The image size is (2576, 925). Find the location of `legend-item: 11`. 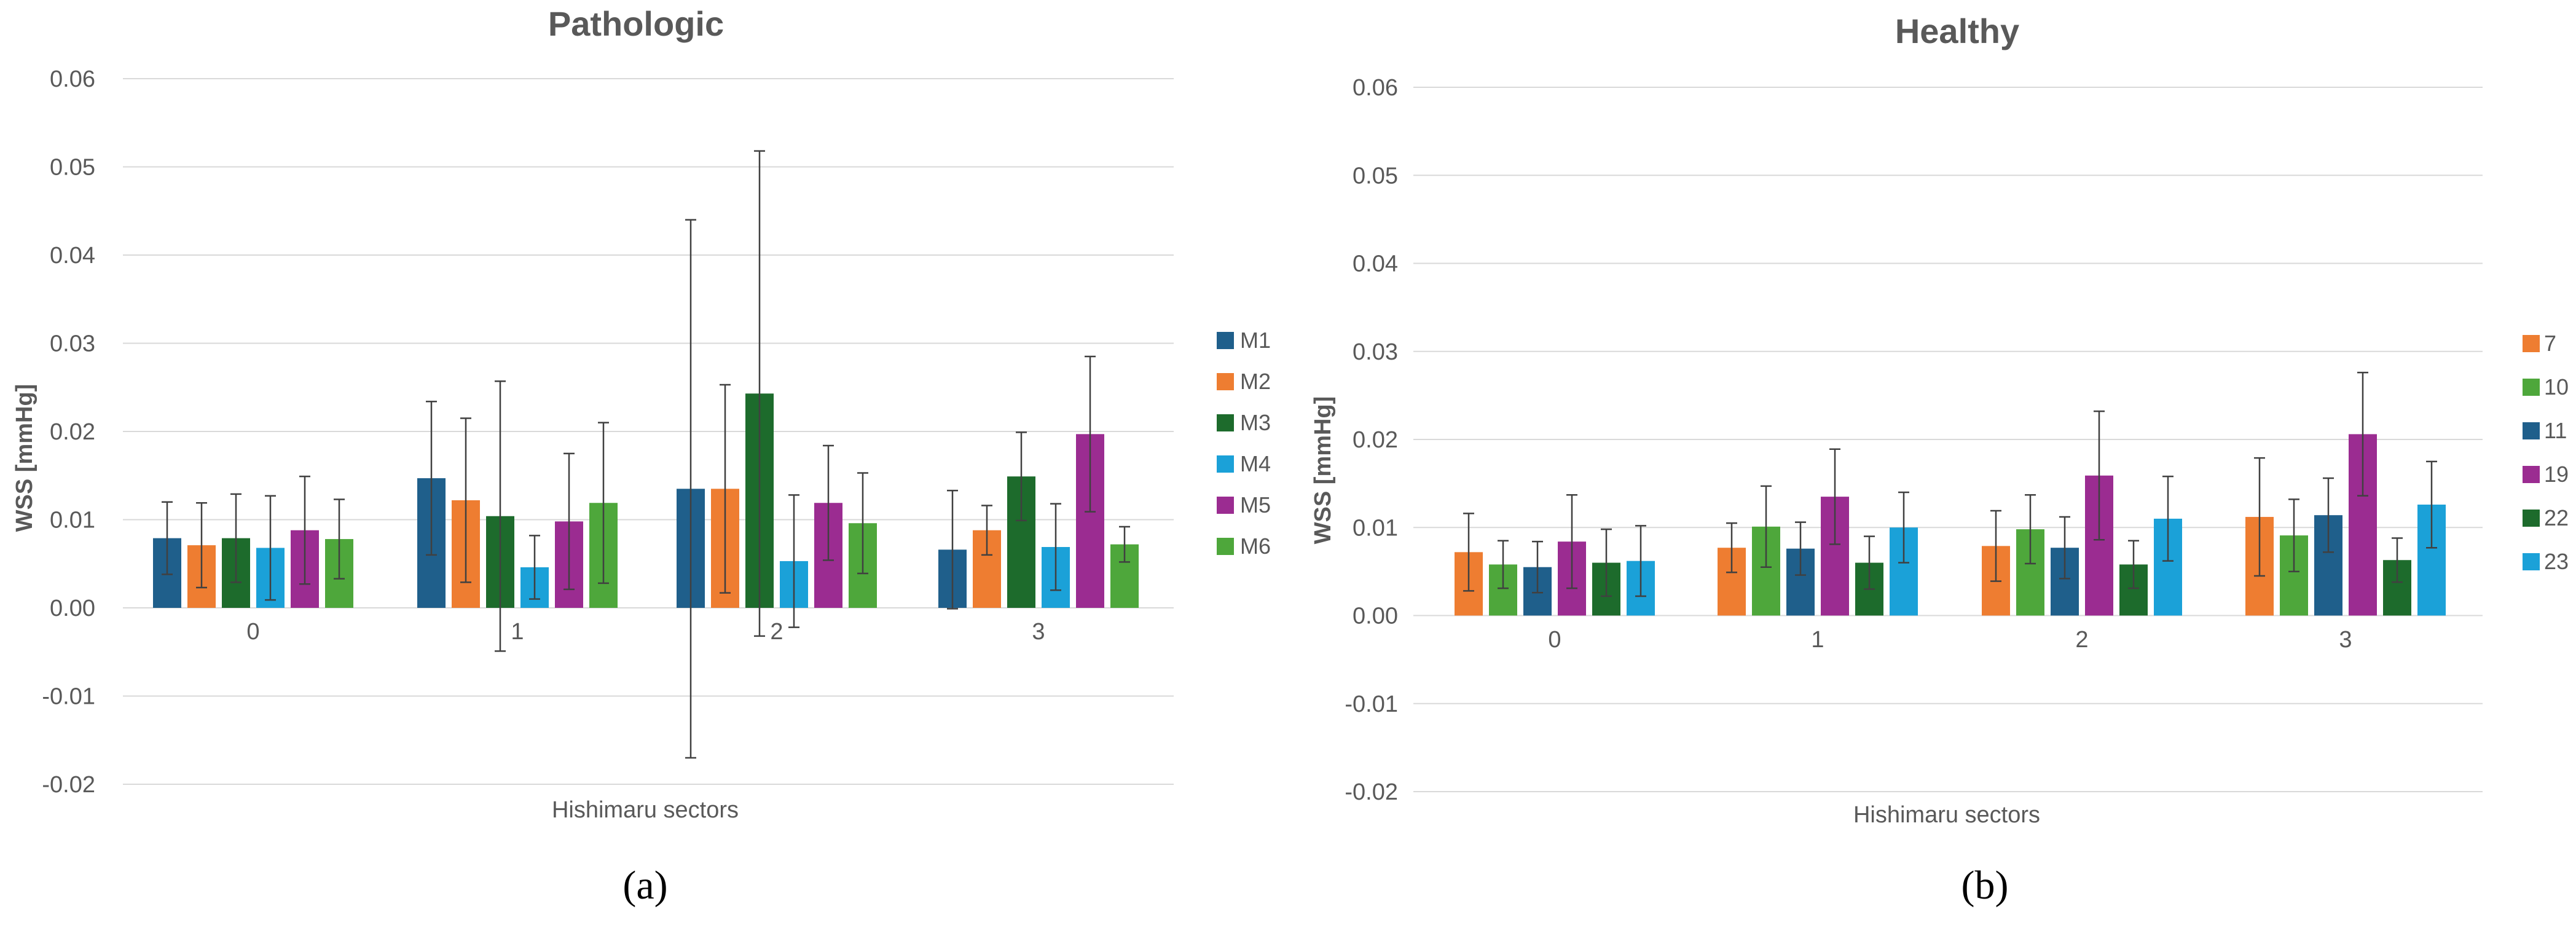

legend-item: 11 is located at coordinates (2545, 431).